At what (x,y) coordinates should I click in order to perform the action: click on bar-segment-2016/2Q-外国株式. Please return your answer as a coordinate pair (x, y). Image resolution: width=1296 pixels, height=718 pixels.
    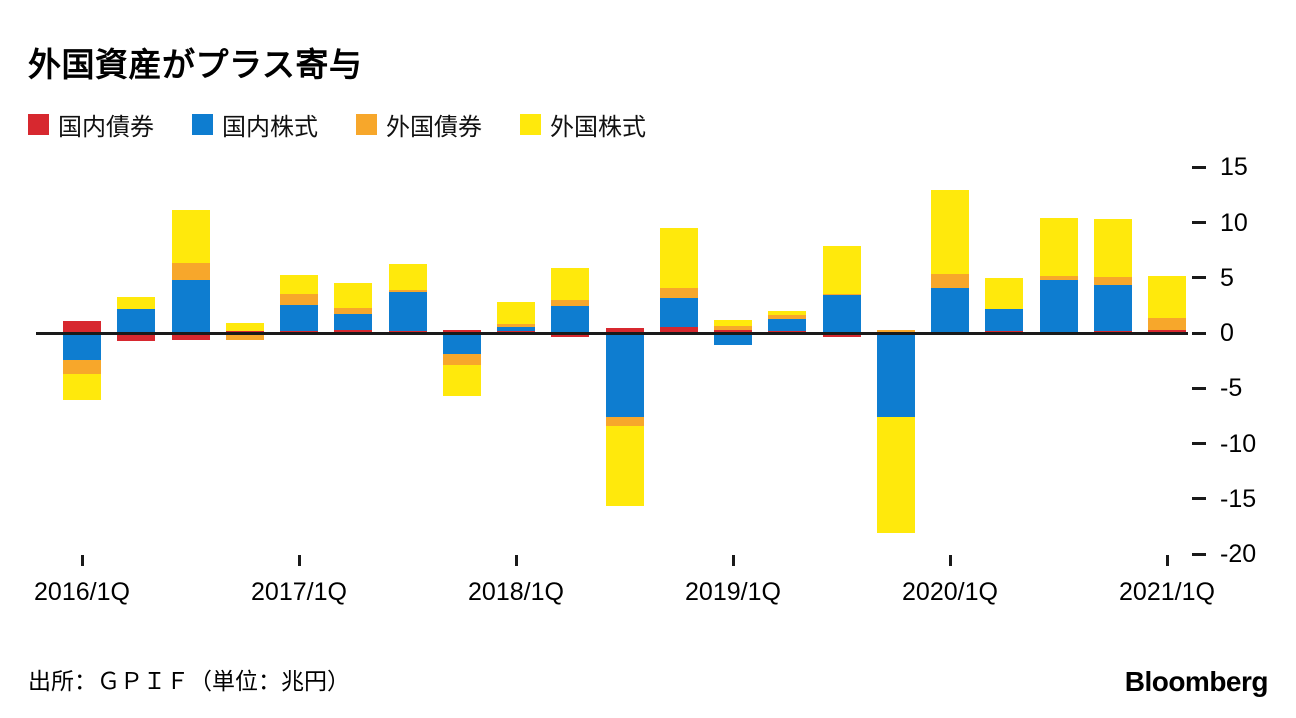
    Looking at the image, I should click on (136, 302).